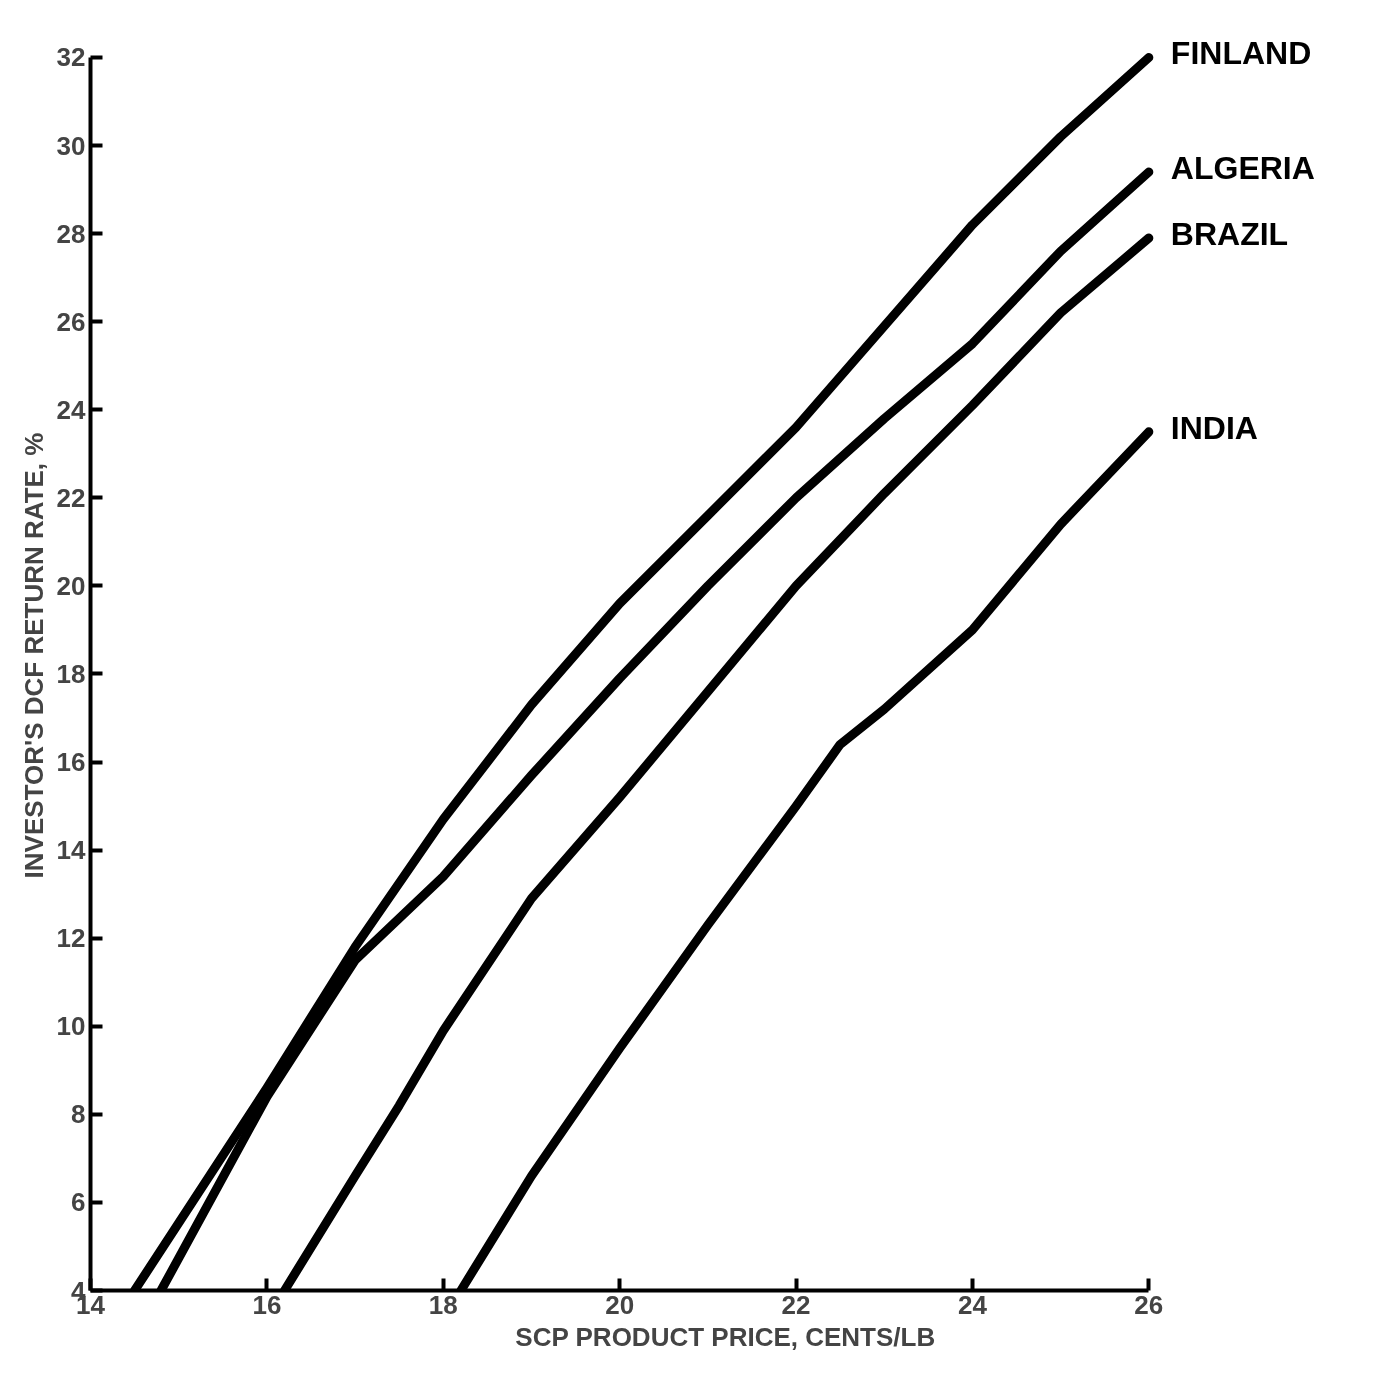 The height and width of the screenshot is (1391, 1394). I want to click on y-tick-label: 8, so click(78, 1114).